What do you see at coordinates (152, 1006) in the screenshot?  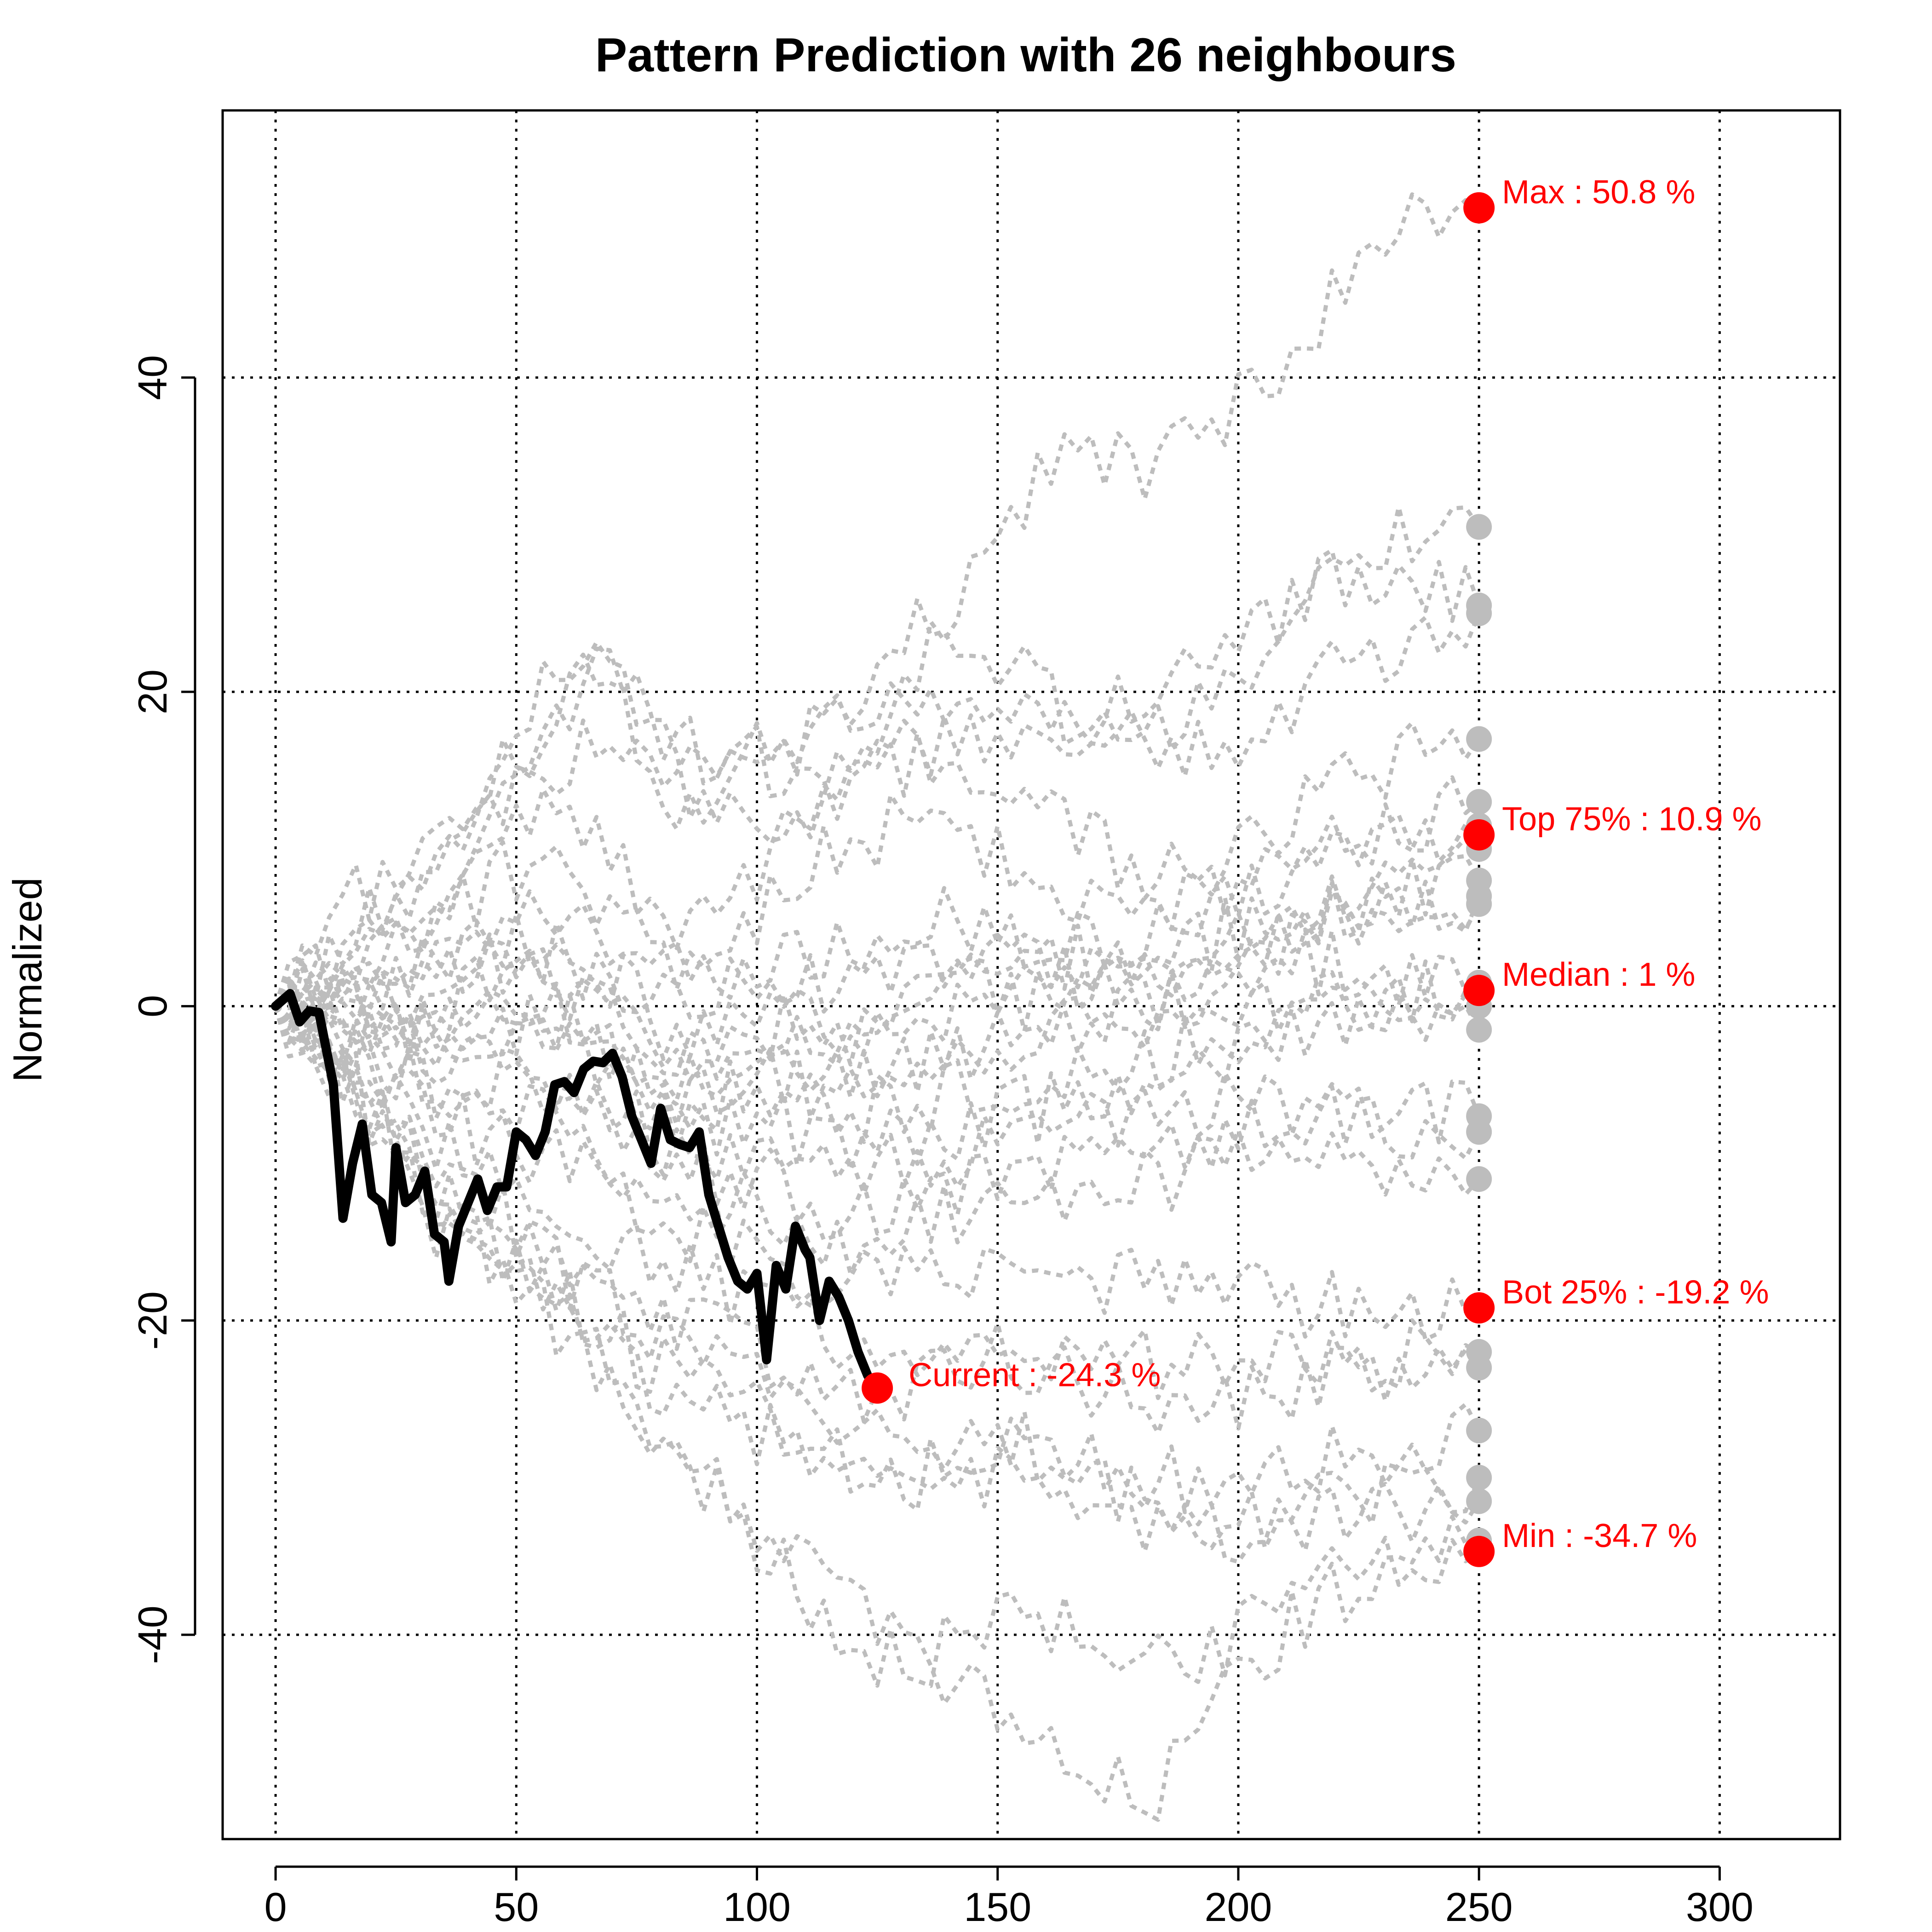 I see `y-tick-label-2: 0` at bounding box center [152, 1006].